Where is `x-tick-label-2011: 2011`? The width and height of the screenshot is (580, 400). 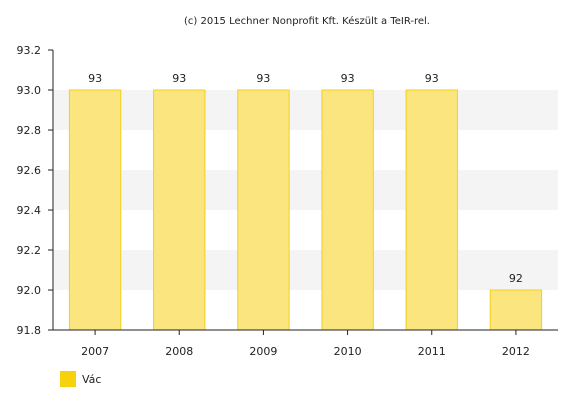 x-tick-label-2011: 2011 is located at coordinates (432, 351).